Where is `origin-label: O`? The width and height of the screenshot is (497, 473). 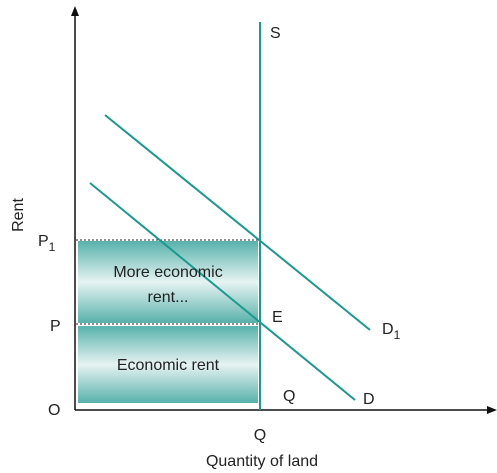
origin-label: O is located at coordinates (54, 410).